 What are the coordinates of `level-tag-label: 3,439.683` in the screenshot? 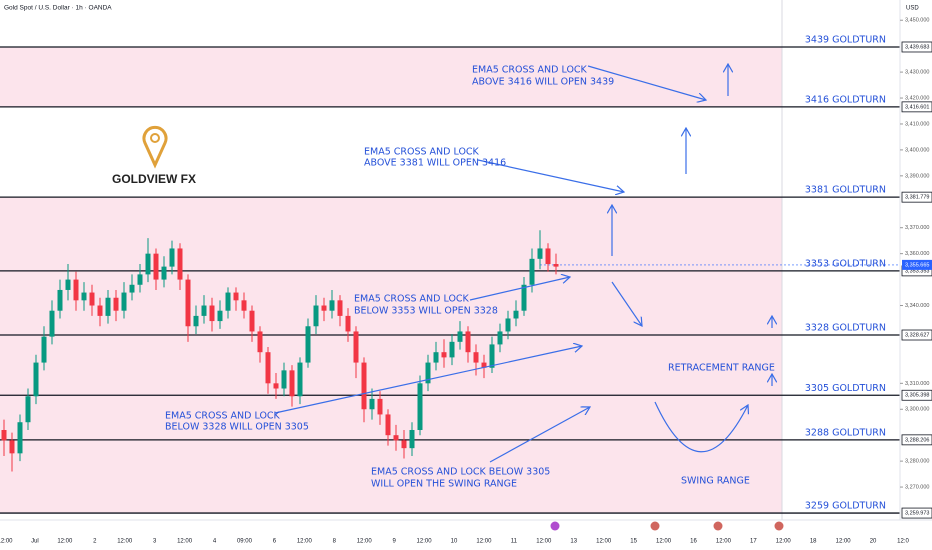 It's located at (917, 47).